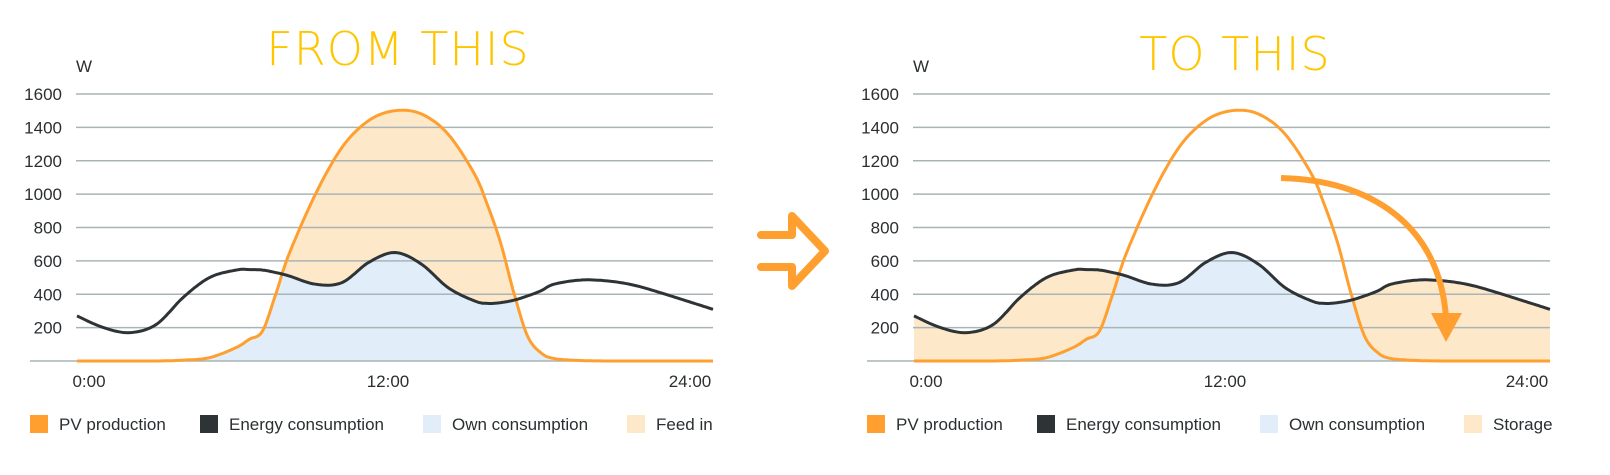  What do you see at coordinates (1234, 54) in the screenshot?
I see `chart-title: TO THIS` at bounding box center [1234, 54].